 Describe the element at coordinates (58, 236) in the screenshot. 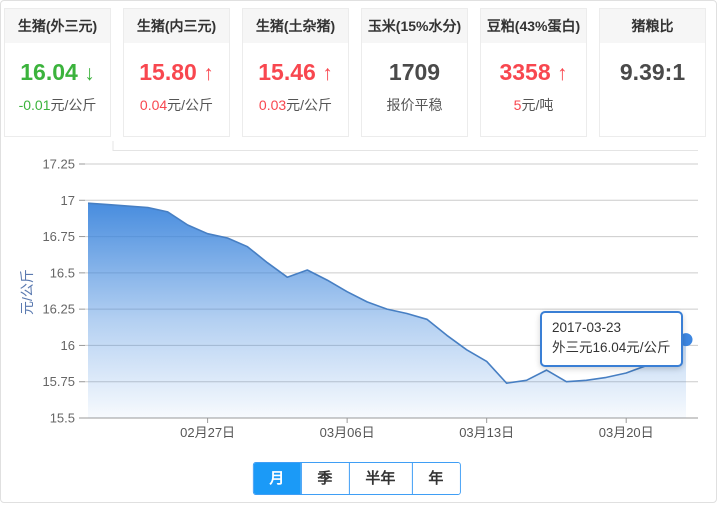

I see `y-tick-label: 16.75` at that location.